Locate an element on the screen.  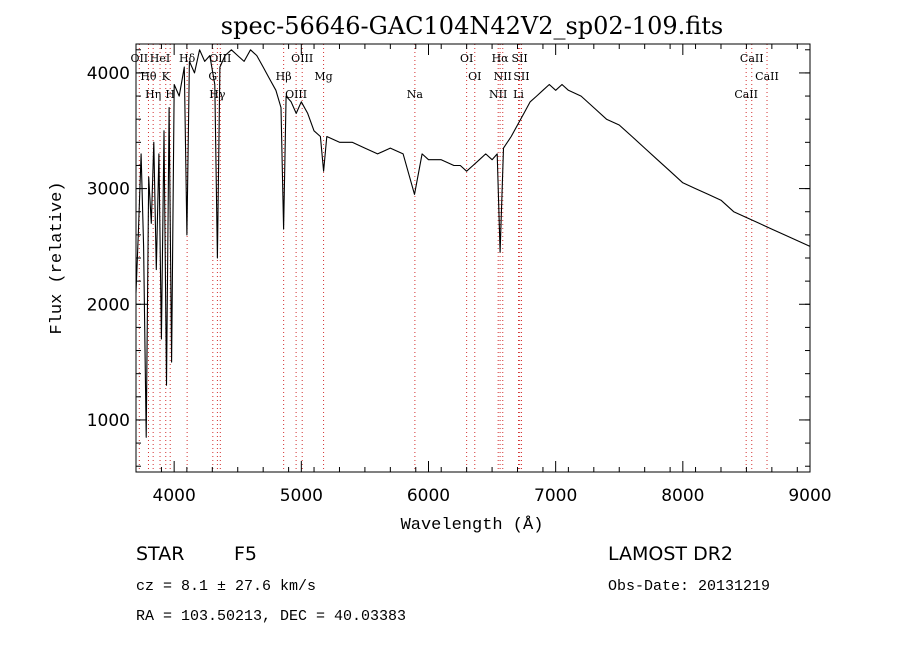
y-tick-label: 3000 is located at coordinates (108, 190).